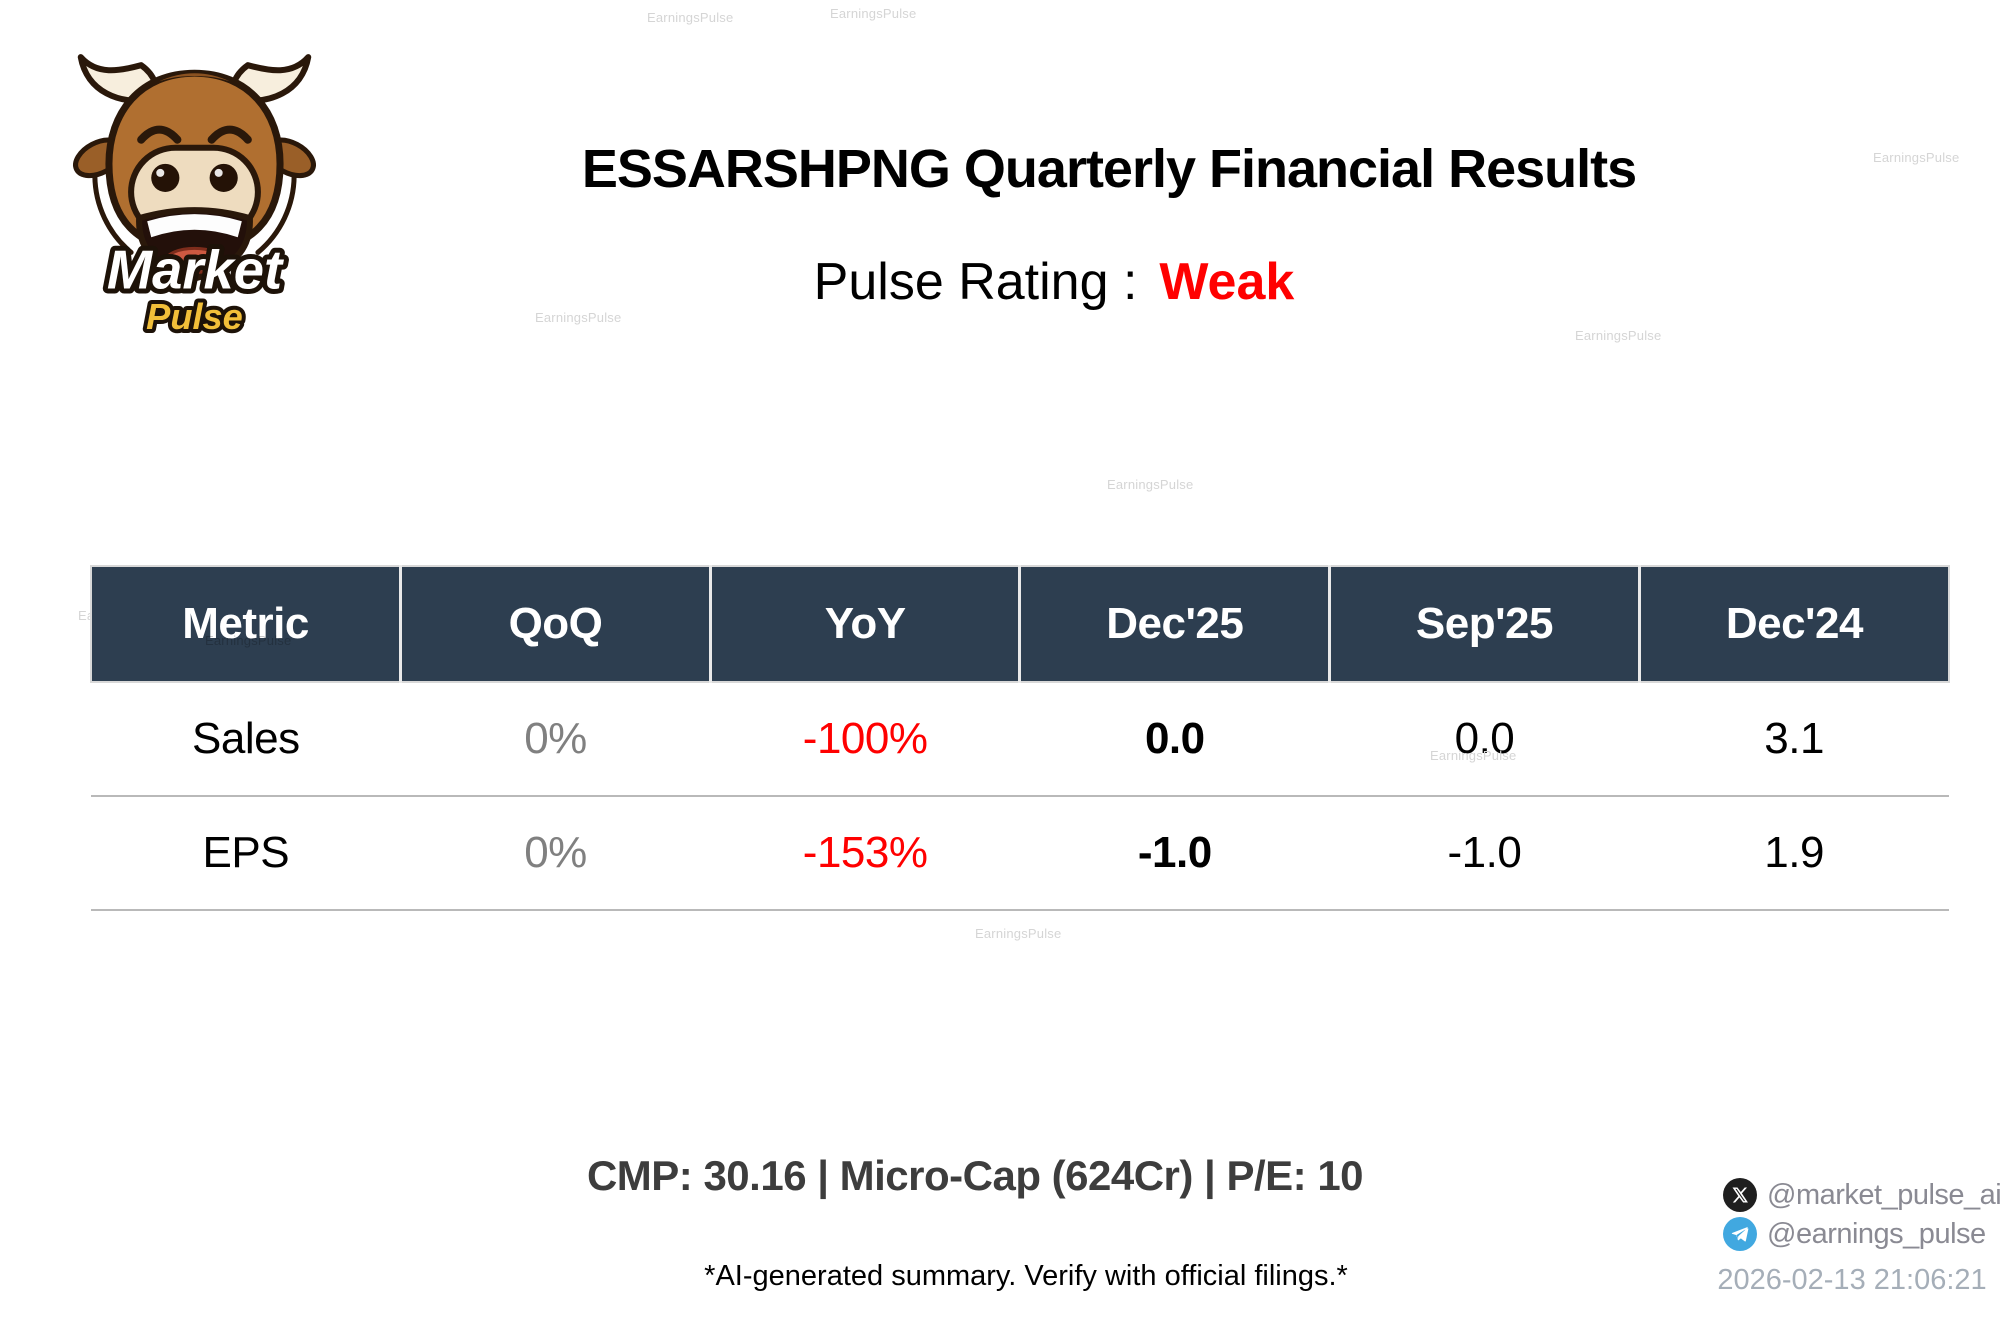 The width and height of the screenshot is (2016, 1318). What do you see at coordinates (1794, 624) in the screenshot?
I see `column-header-dec24: Dec'24` at bounding box center [1794, 624].